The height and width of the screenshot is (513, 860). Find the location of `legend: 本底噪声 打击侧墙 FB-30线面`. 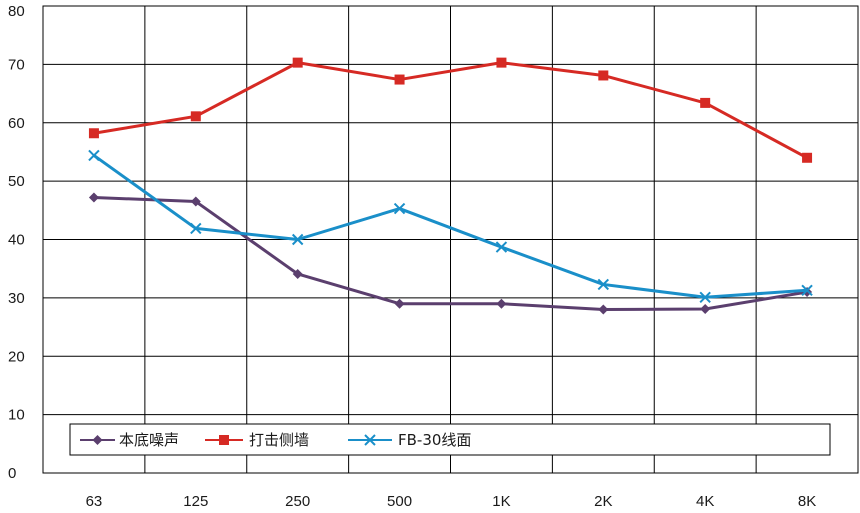

legend: 本底噪声 打击侧墙 FB-30线面 is located at coordinates (450, 439).